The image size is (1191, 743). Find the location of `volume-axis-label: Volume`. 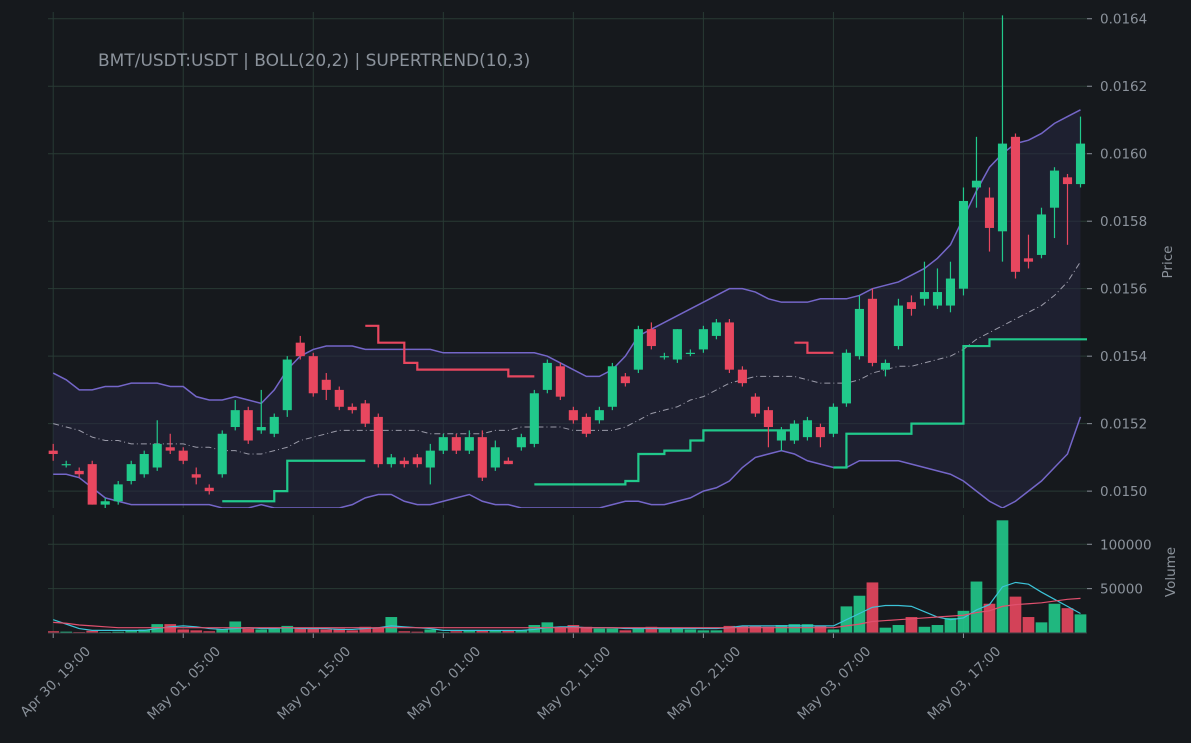

volume-axis-label: Volume is located at coordinates (1171, 572).